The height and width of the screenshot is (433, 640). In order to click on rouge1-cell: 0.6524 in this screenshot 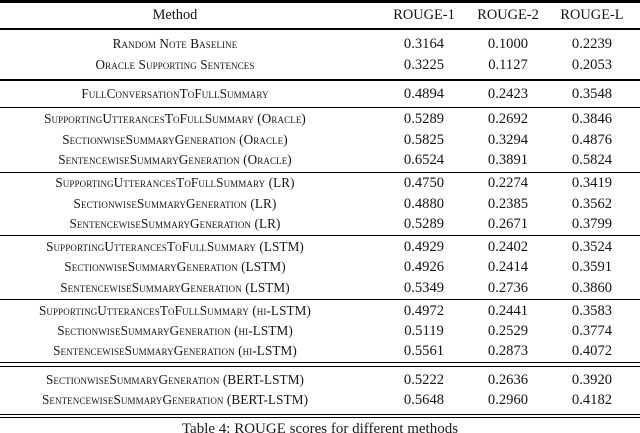, I will do `click(424, 160)`.